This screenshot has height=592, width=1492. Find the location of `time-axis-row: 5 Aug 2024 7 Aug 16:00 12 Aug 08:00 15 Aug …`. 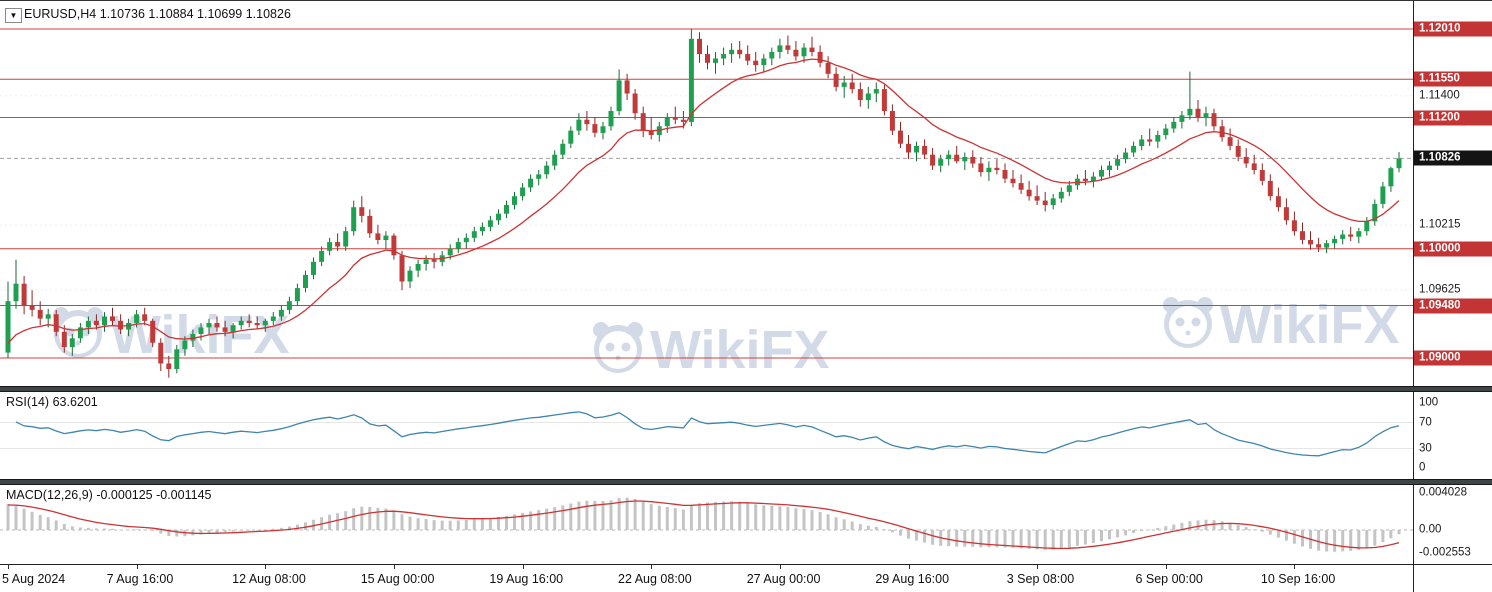

time-axis-row: 5 Aug 2024 7 Aug 16:00 12 Aug 08:00 15 Aug … is located at coordinates (746, 578).